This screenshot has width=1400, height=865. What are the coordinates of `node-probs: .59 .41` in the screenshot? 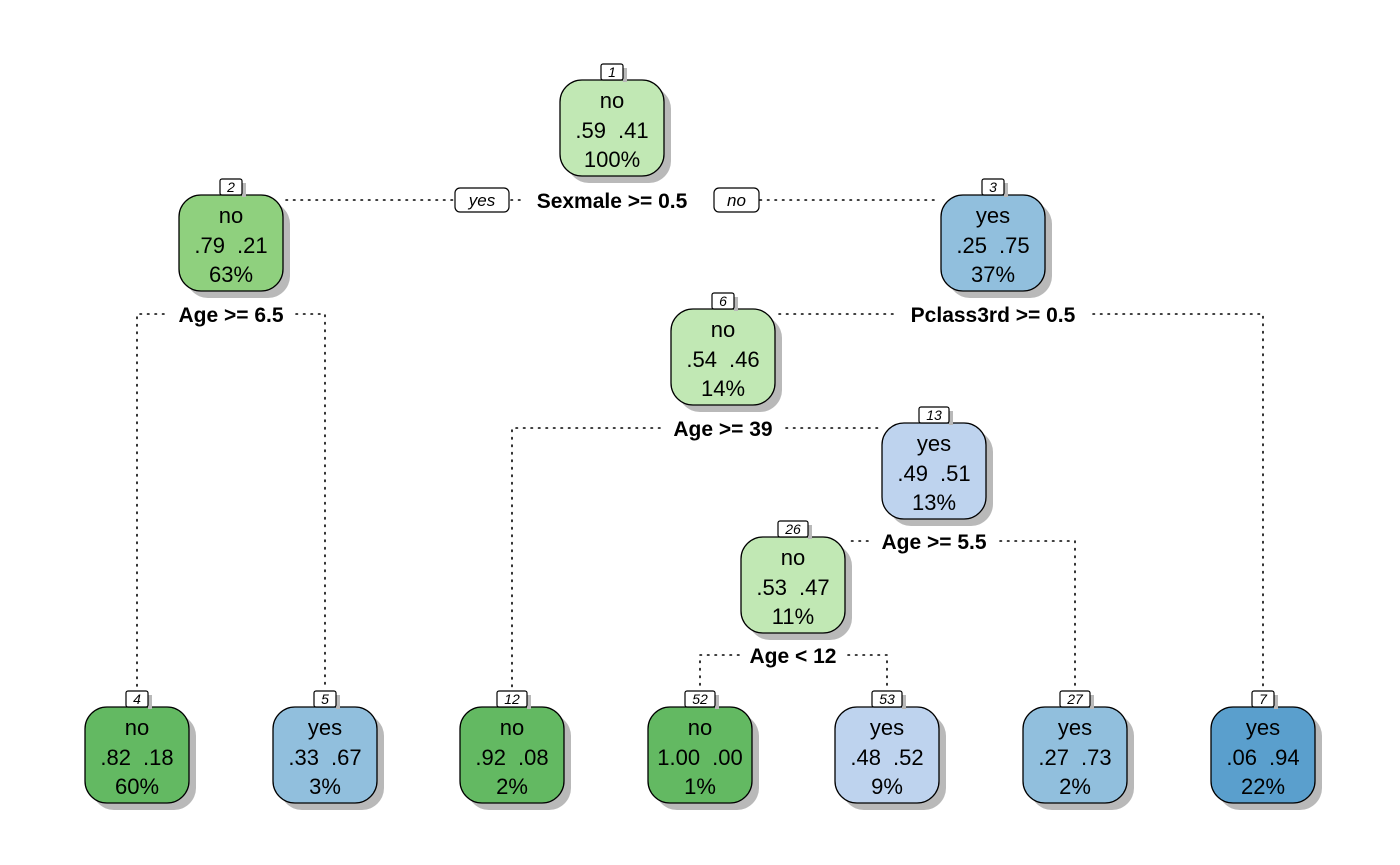 It's located at (611, 130).